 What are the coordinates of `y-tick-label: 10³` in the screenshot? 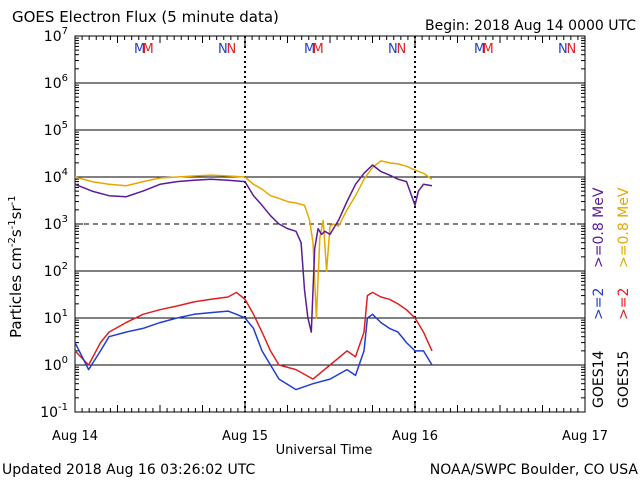 It's located at (56, 223).